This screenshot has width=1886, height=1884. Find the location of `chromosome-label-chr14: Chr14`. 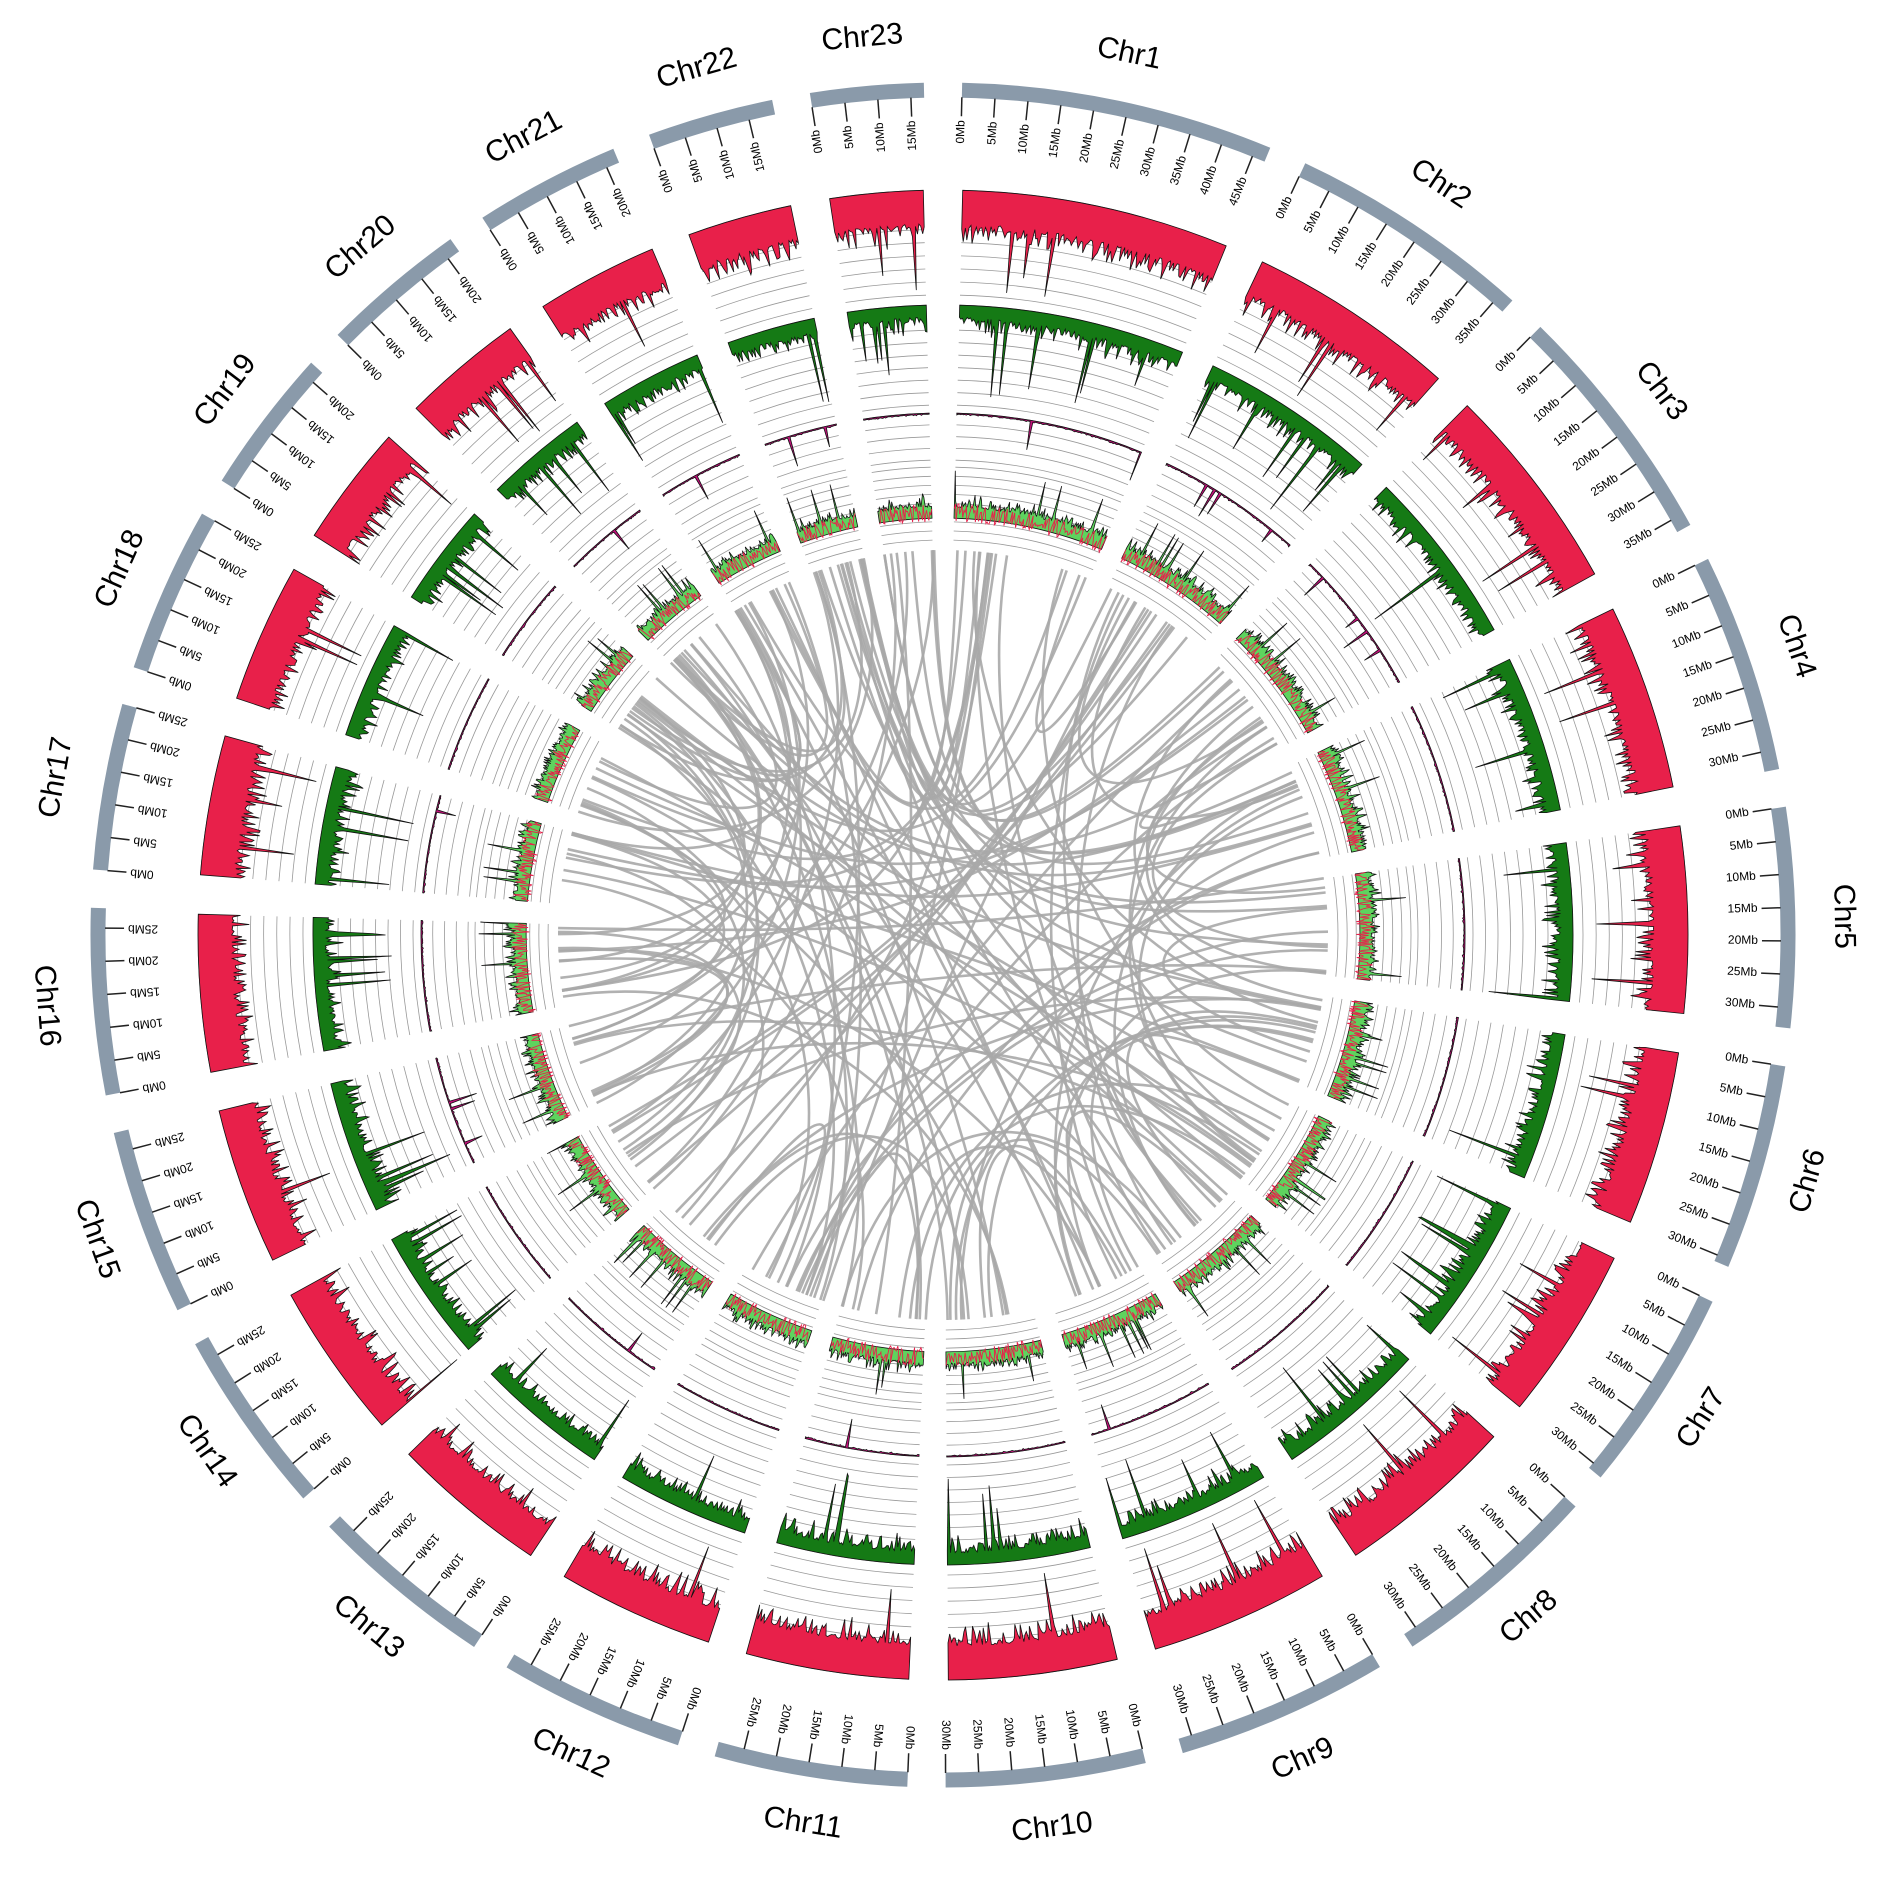

chromosome-label-chr14: Chr14 is located at coordinates (207, 1451).